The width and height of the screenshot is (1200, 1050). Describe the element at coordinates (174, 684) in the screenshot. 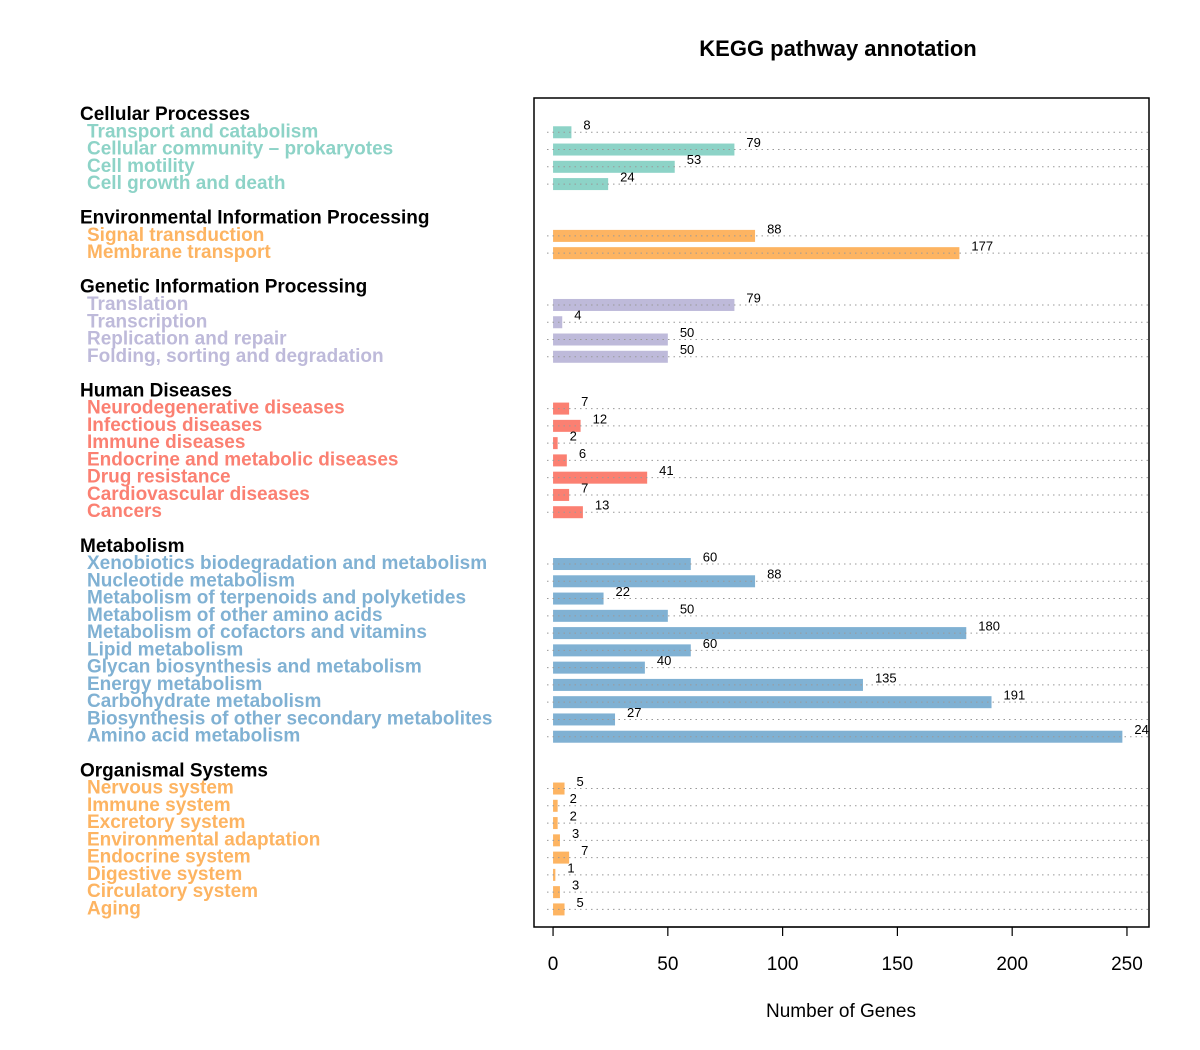

I see `category-label: Energy metabolism` at that location.